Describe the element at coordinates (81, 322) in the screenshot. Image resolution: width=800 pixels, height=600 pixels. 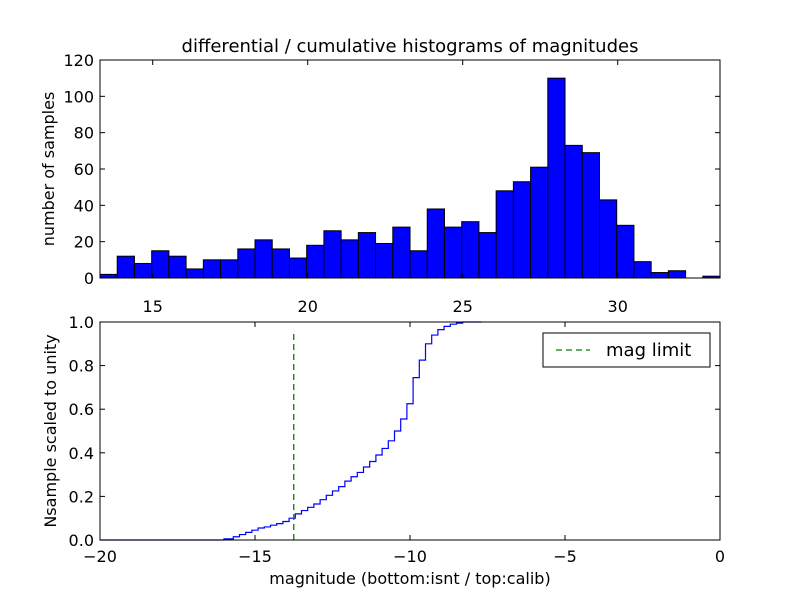
I see `cumulative-y-tick-label: 1.0` at that location.